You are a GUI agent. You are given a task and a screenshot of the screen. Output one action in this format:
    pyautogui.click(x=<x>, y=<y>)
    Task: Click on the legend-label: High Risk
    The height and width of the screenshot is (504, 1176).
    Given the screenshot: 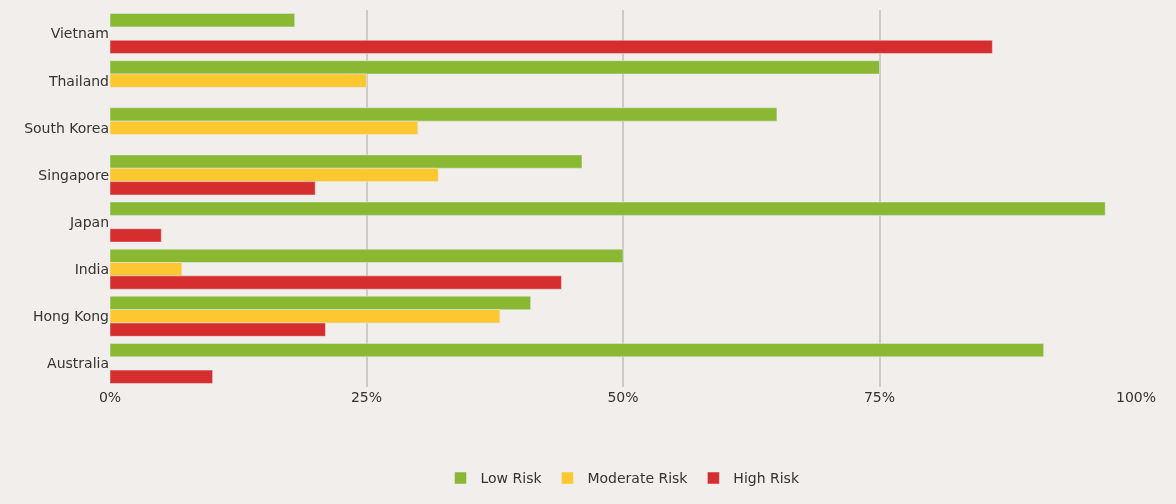 What is the action you would take?
    pyautogui.click(x=766, y=478)
    